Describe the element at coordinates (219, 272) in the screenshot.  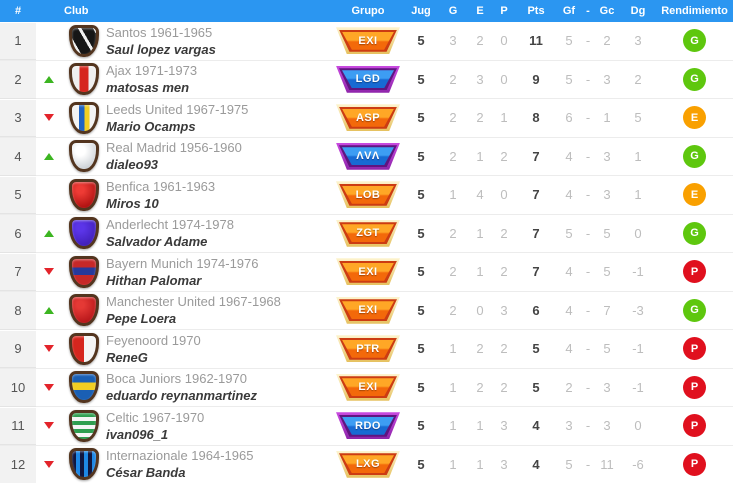
I see `club-cell: Bayern Munich 1974-1976 Hithan Palomar` at that location.